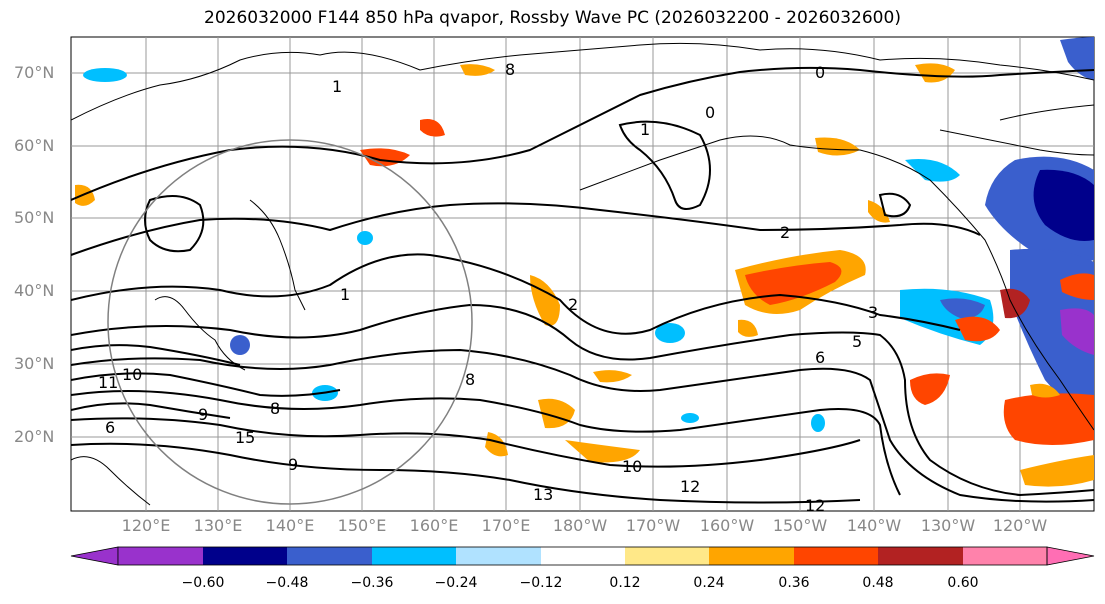 Image resolution: width=1105 pixels, height=604 pixels. Describe the element at coordinates (625, 583) in the screenshot. I see `colorbar-tick: 0.12` at that location.